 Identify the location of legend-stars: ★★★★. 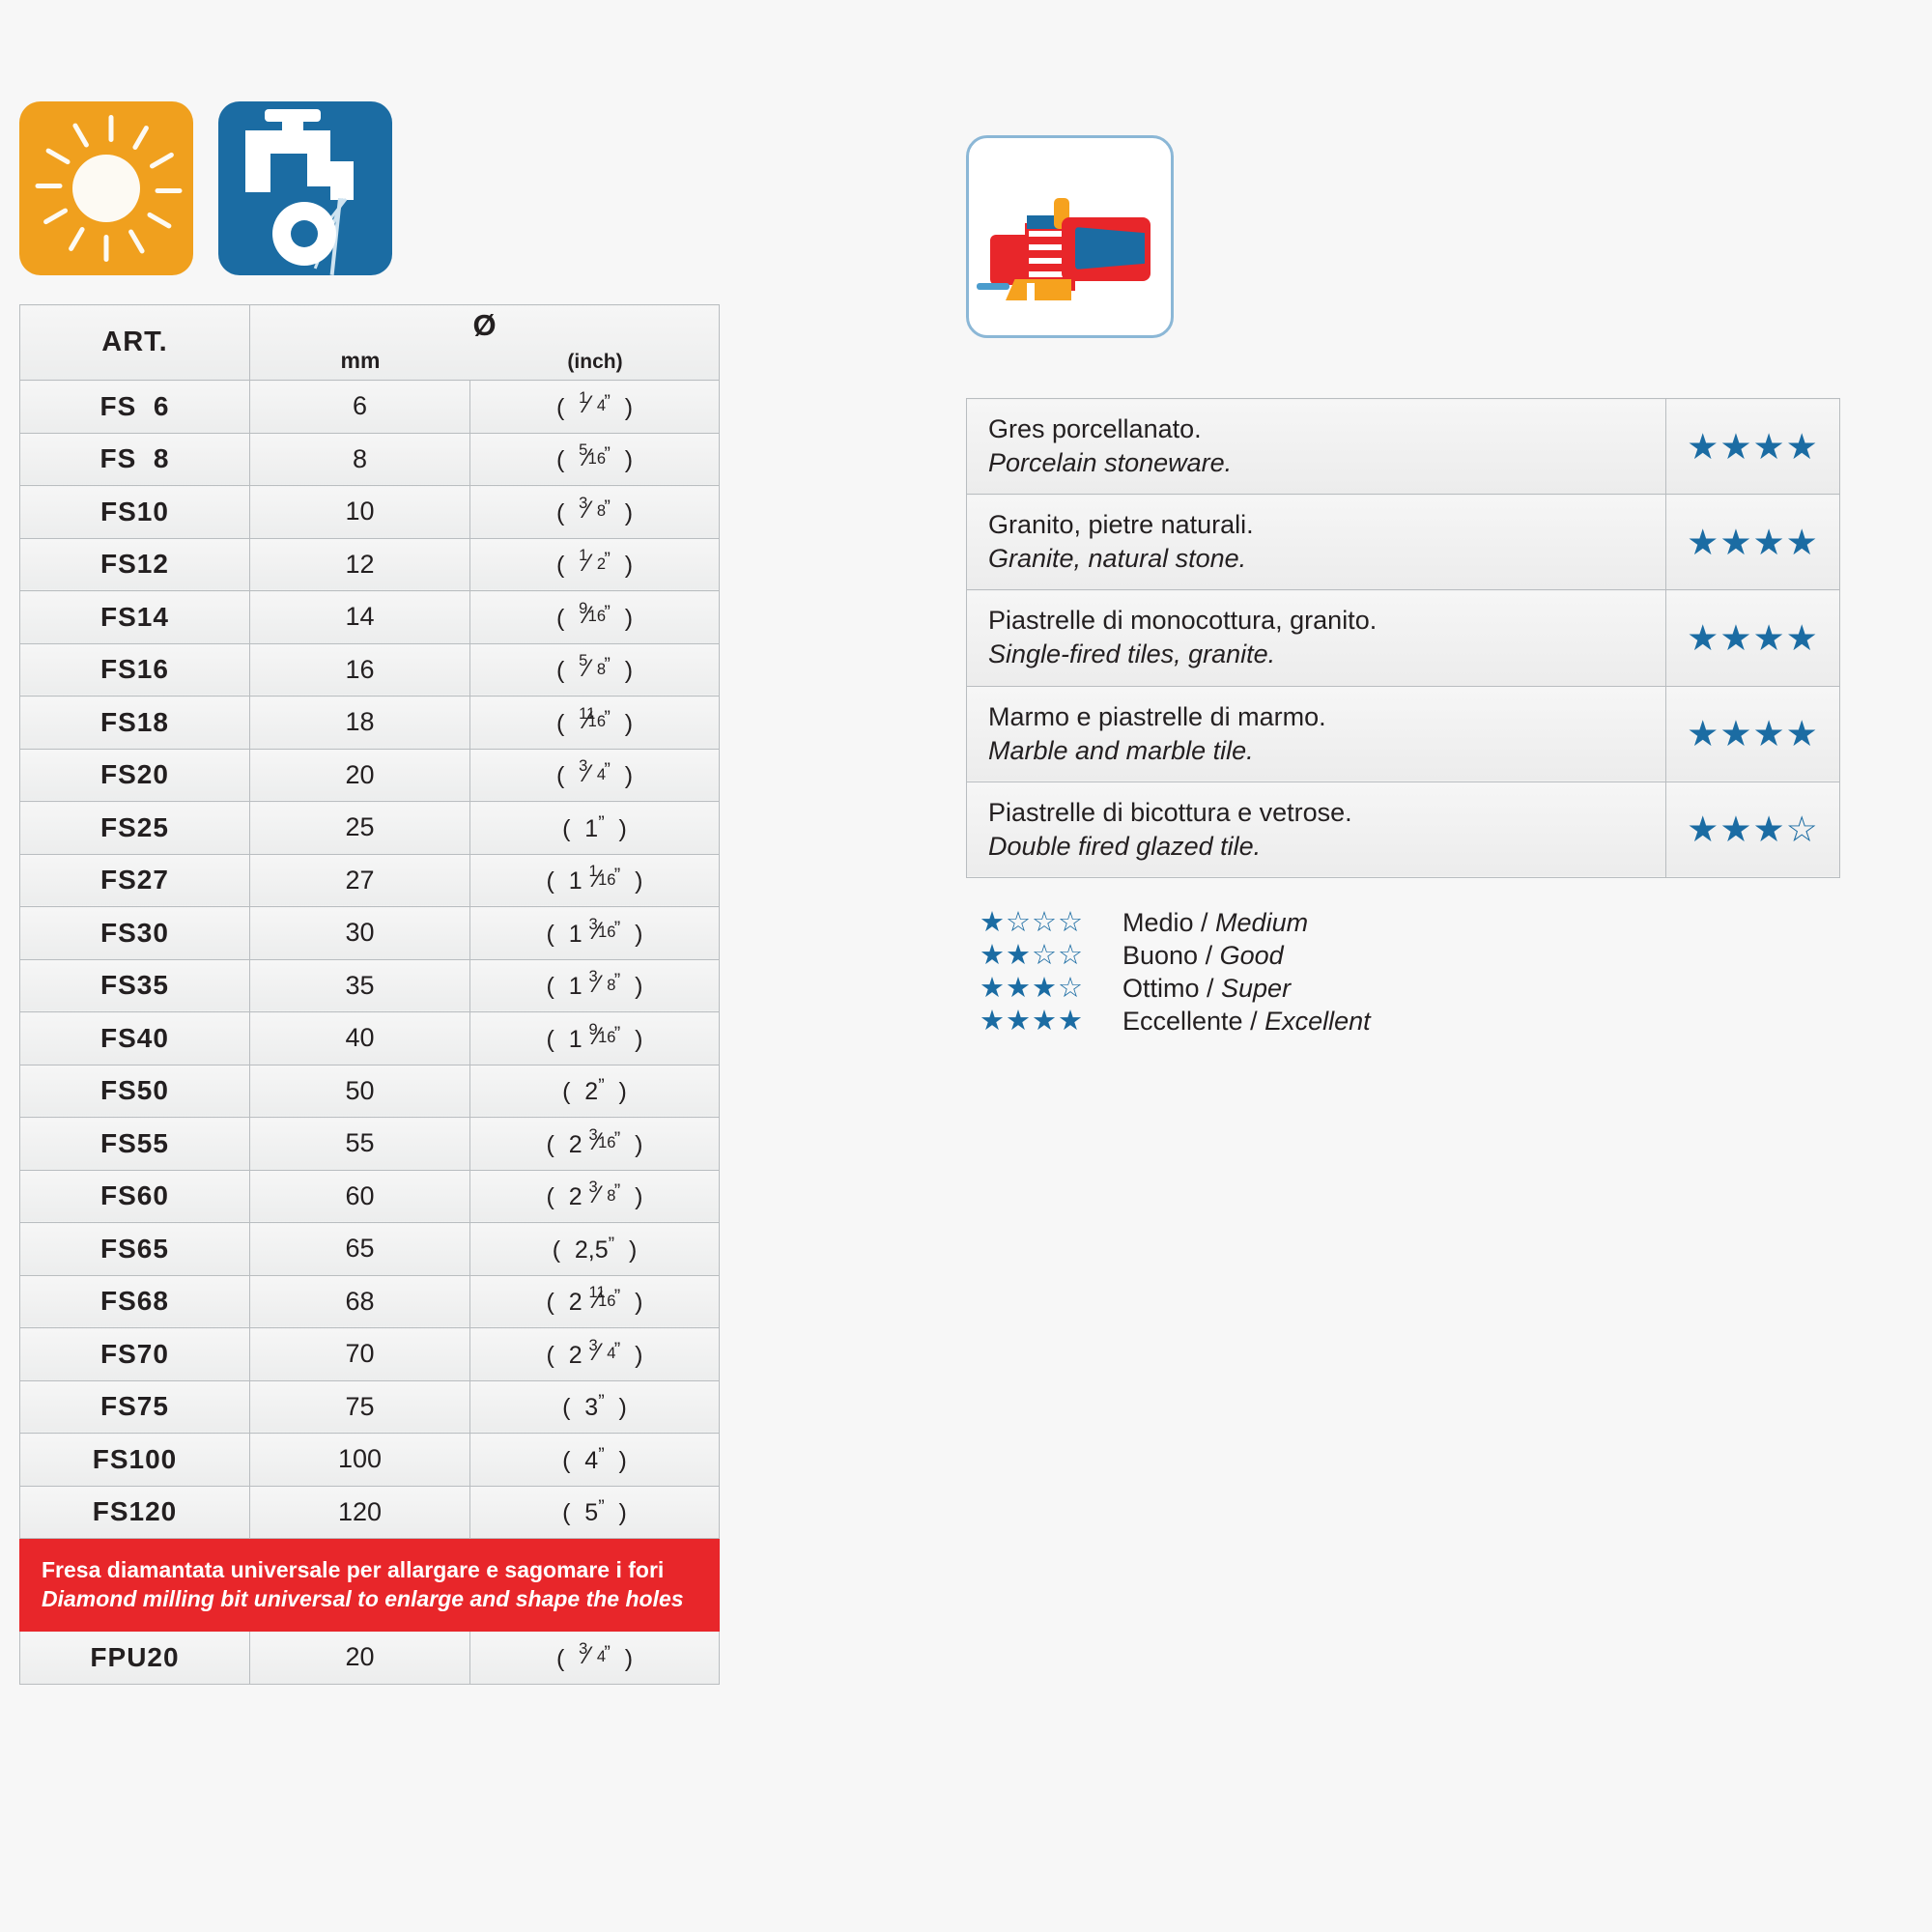
(1032, 1021).